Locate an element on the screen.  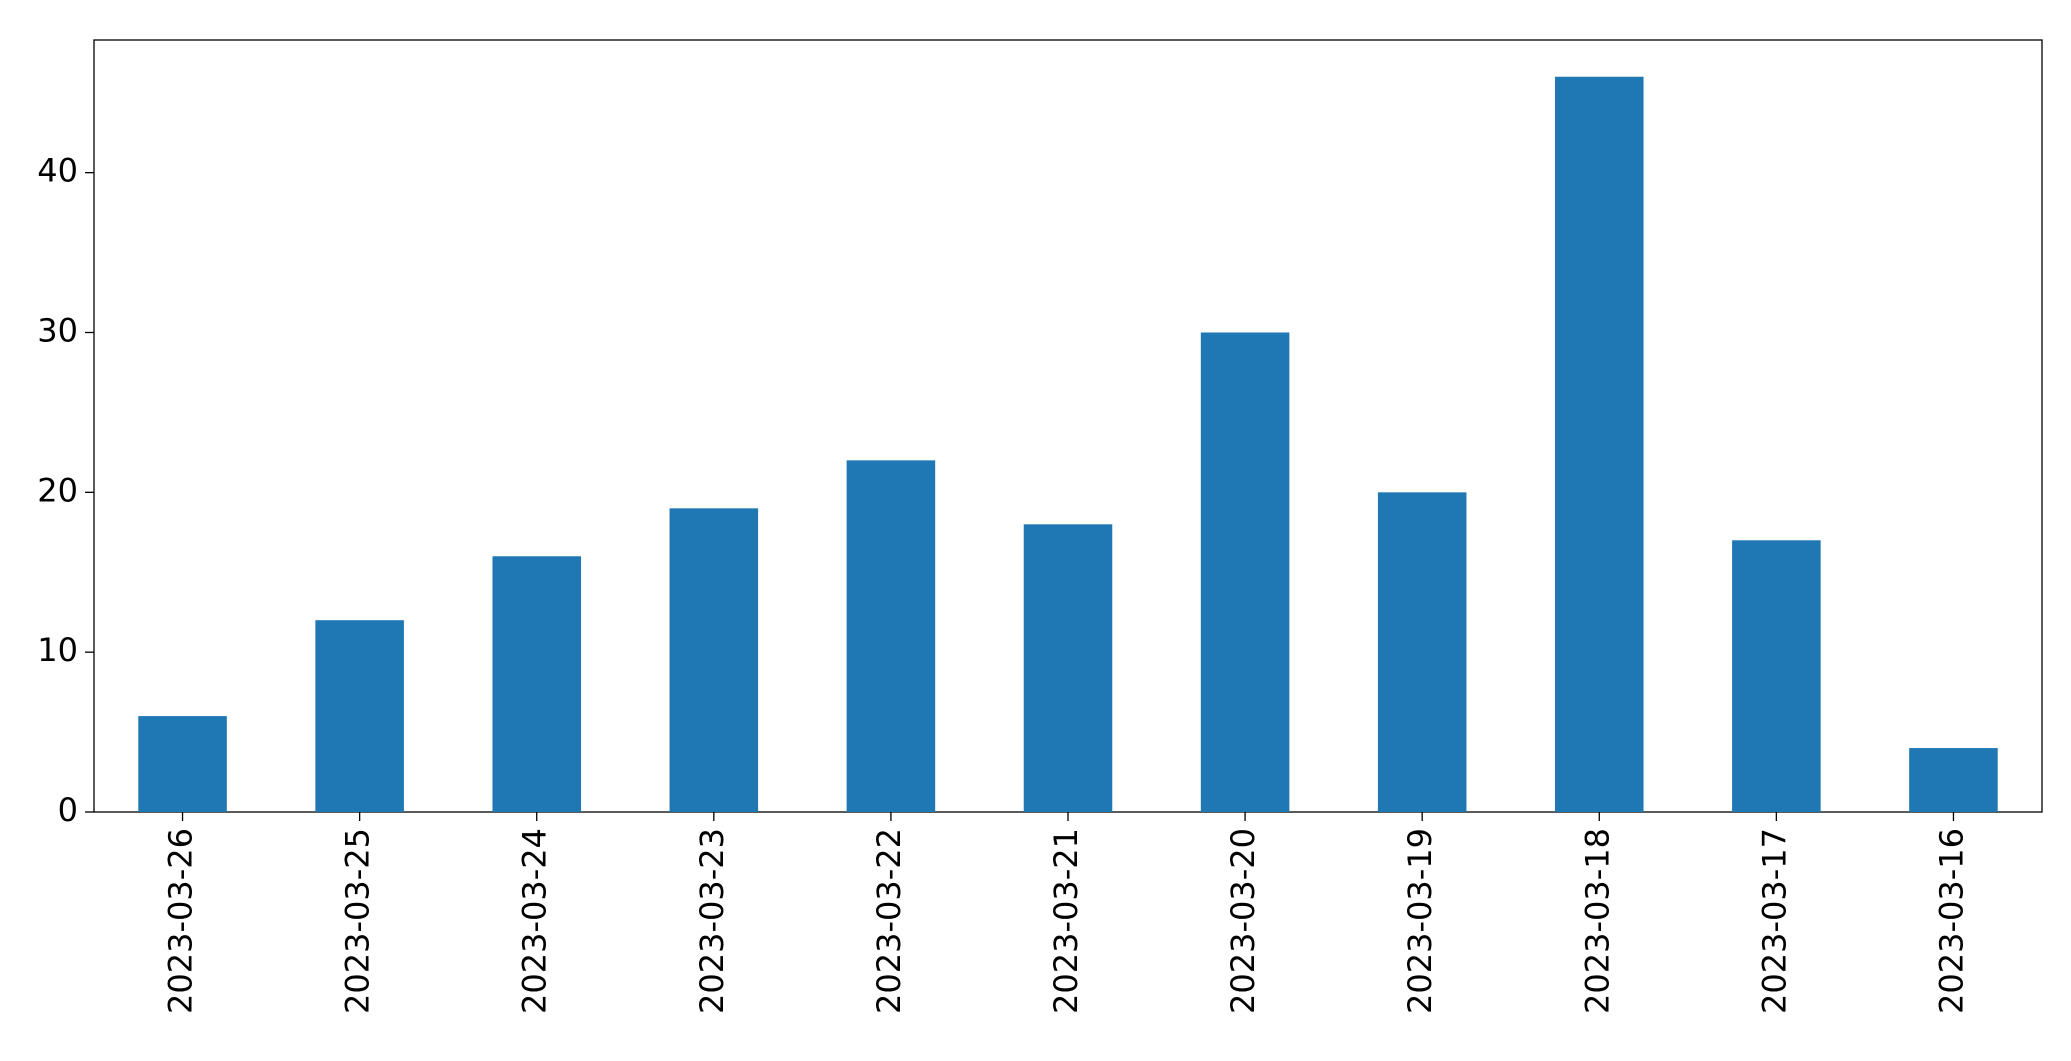
x-tick-label: 2023-03-26 is located at coordinates (181, 921).